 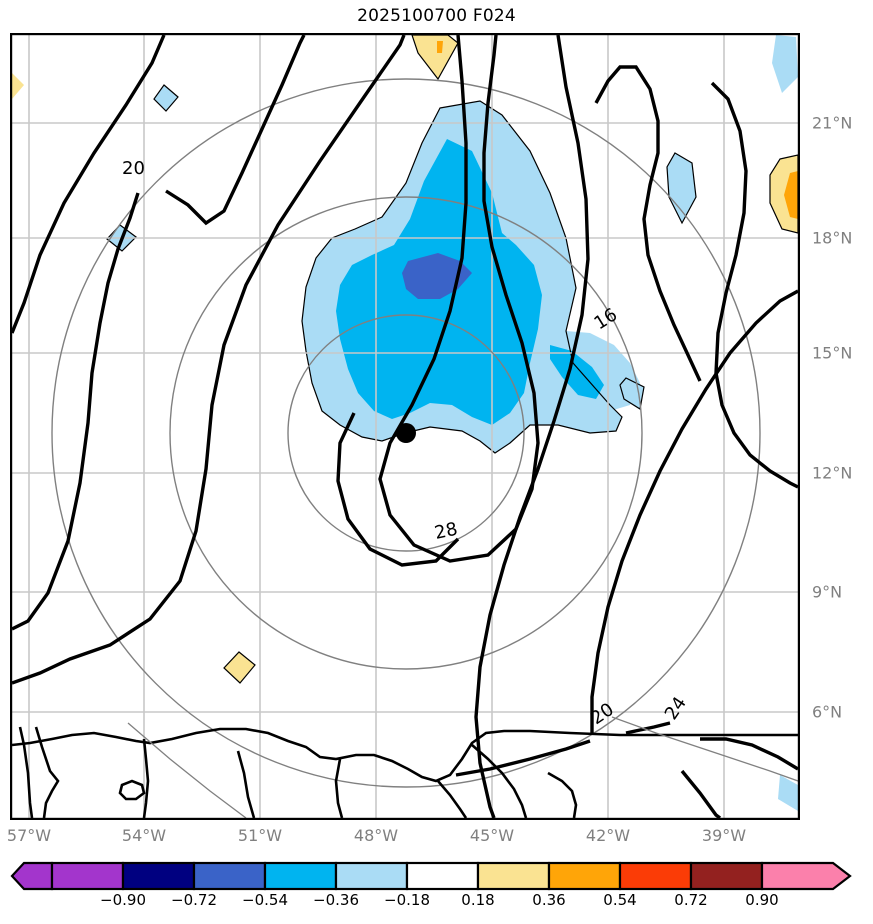 I want to click on colorbar-tick--0.36: −0.36, so click(x=336, y=900).